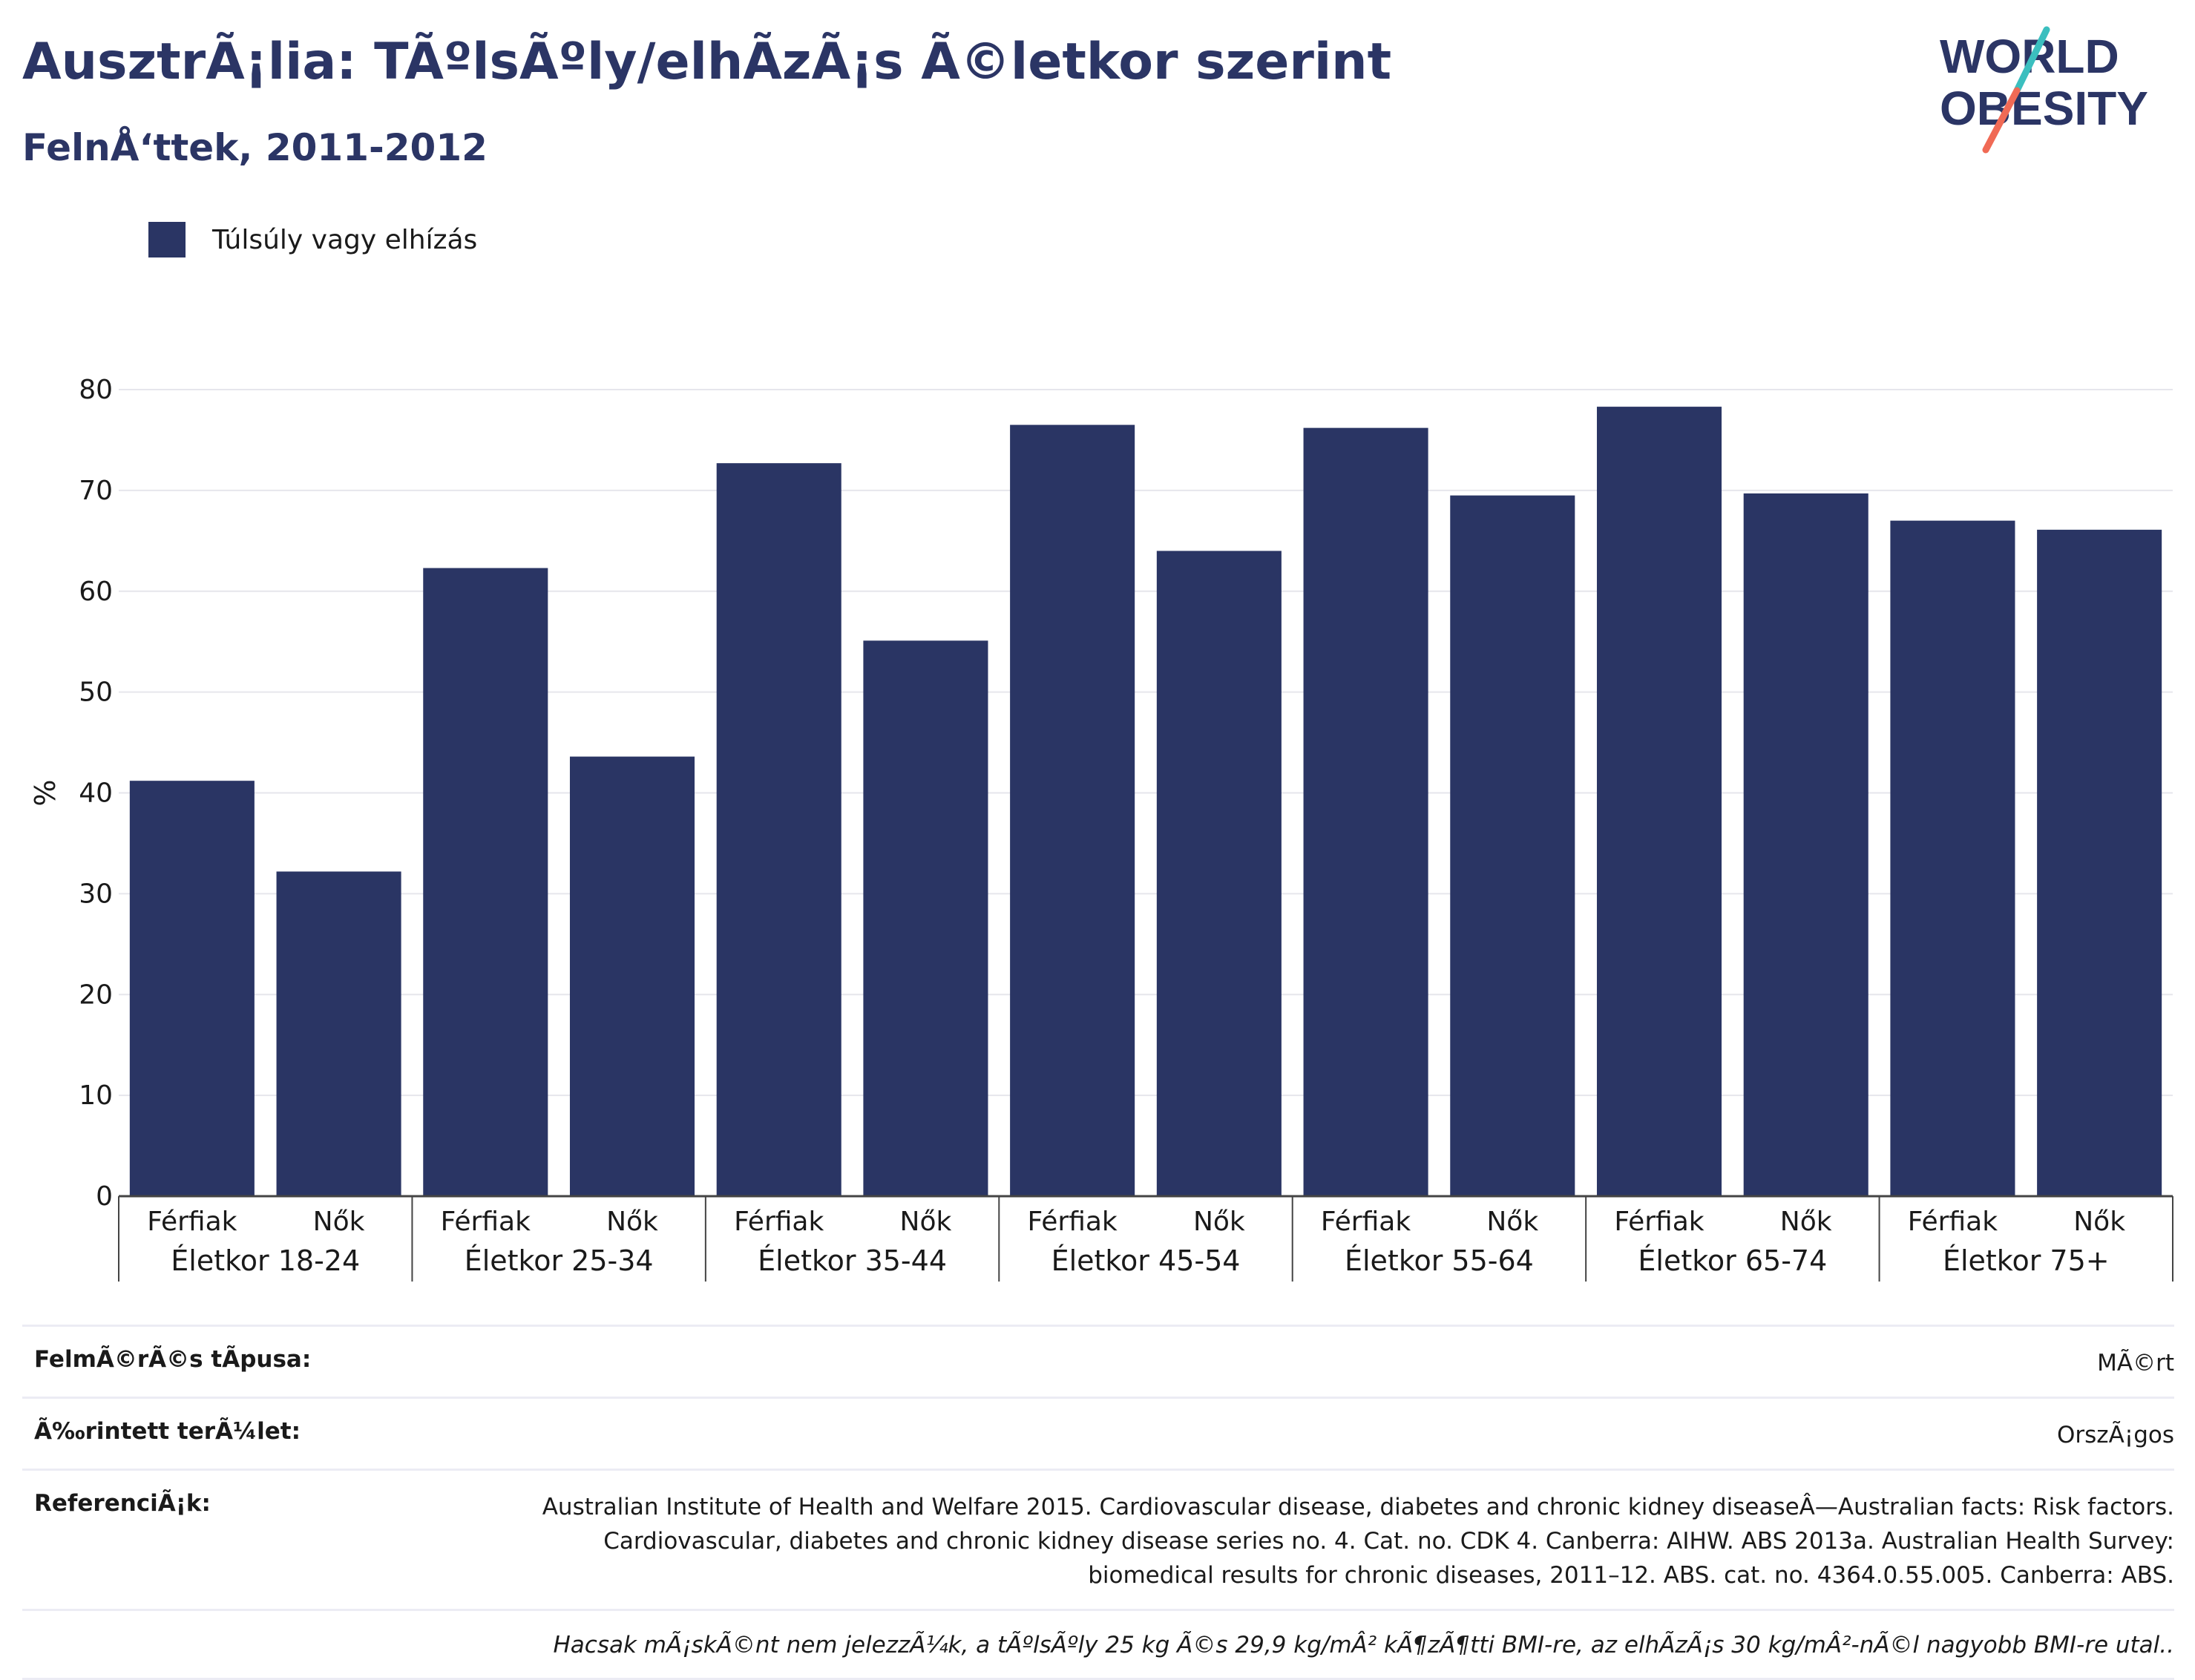 Image resolution: width=2195 pixels, height=1680 pixels. Describe the element at coordinates (1098, 1361) in the screenshot. I see `footer-row-survey-type: FelmÃ©rÃ©s tÃpusa: MÃ©rt` at that location.